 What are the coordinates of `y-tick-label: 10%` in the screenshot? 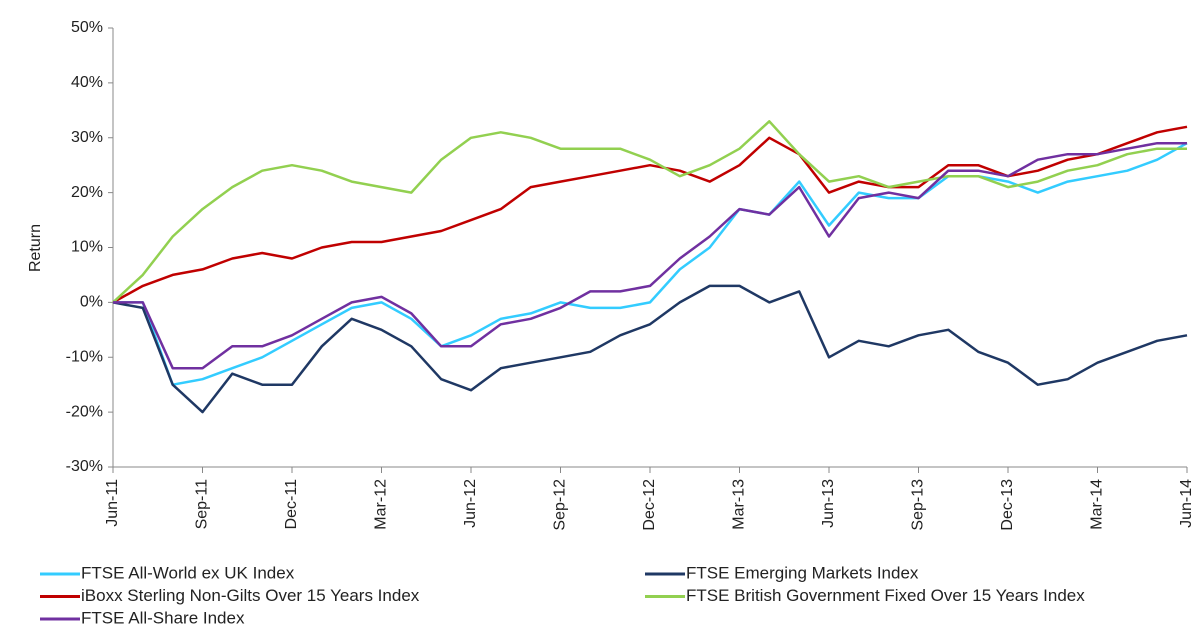 It's located at (87, 247).